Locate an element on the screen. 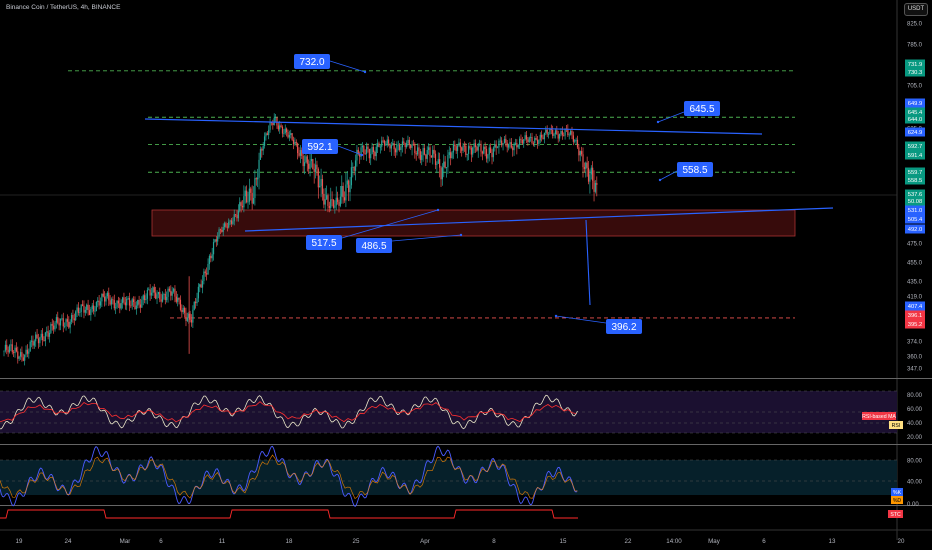  stoch-level-label: 80.00 is located at coordinates (915, 462).